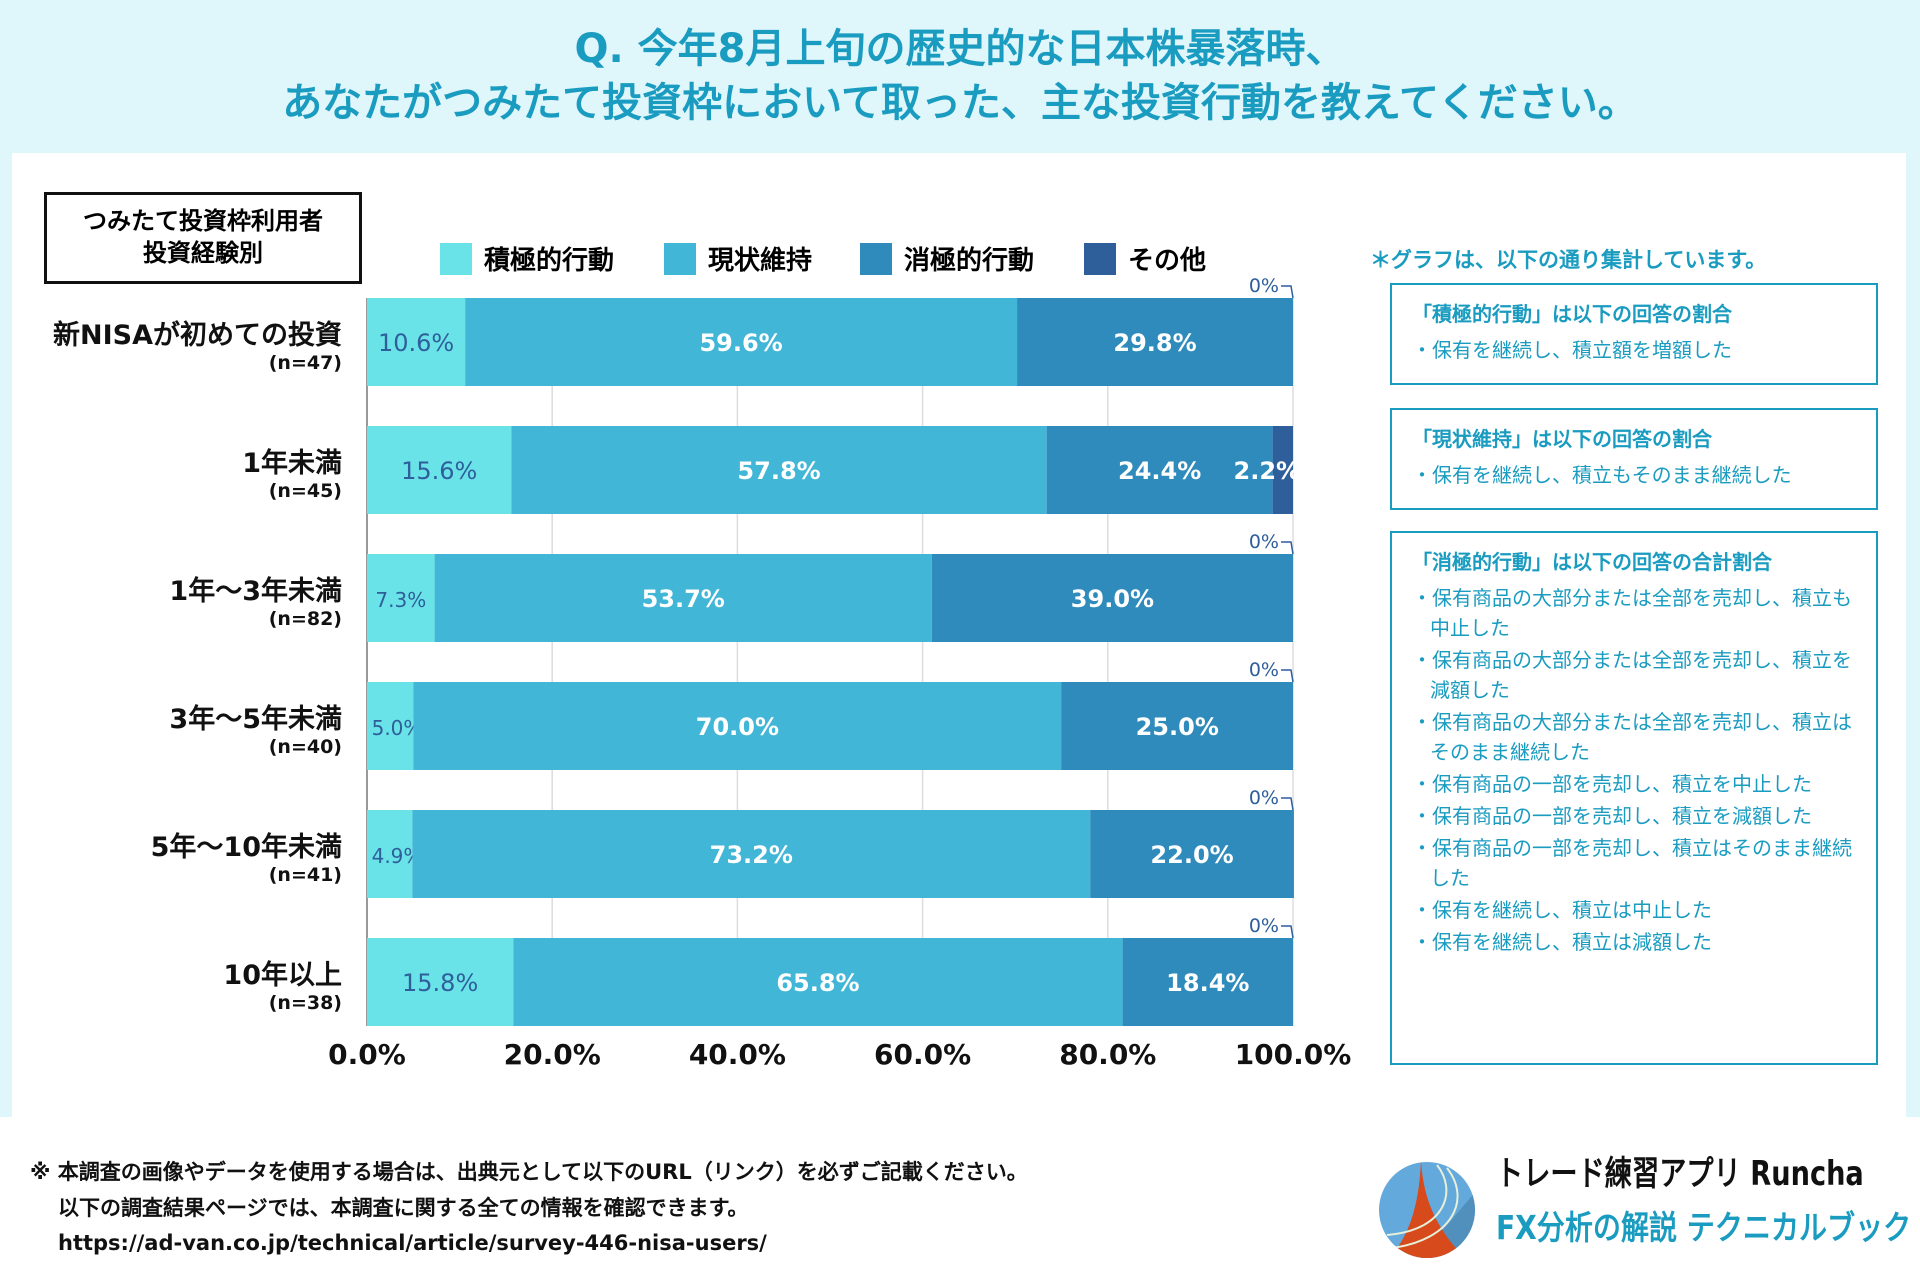 The height and width of the screenshot is (1280, 1920). Describe the element at coordinates (305, 363) in the screenshot. I see `row-label-n: (n=47)` at that location.